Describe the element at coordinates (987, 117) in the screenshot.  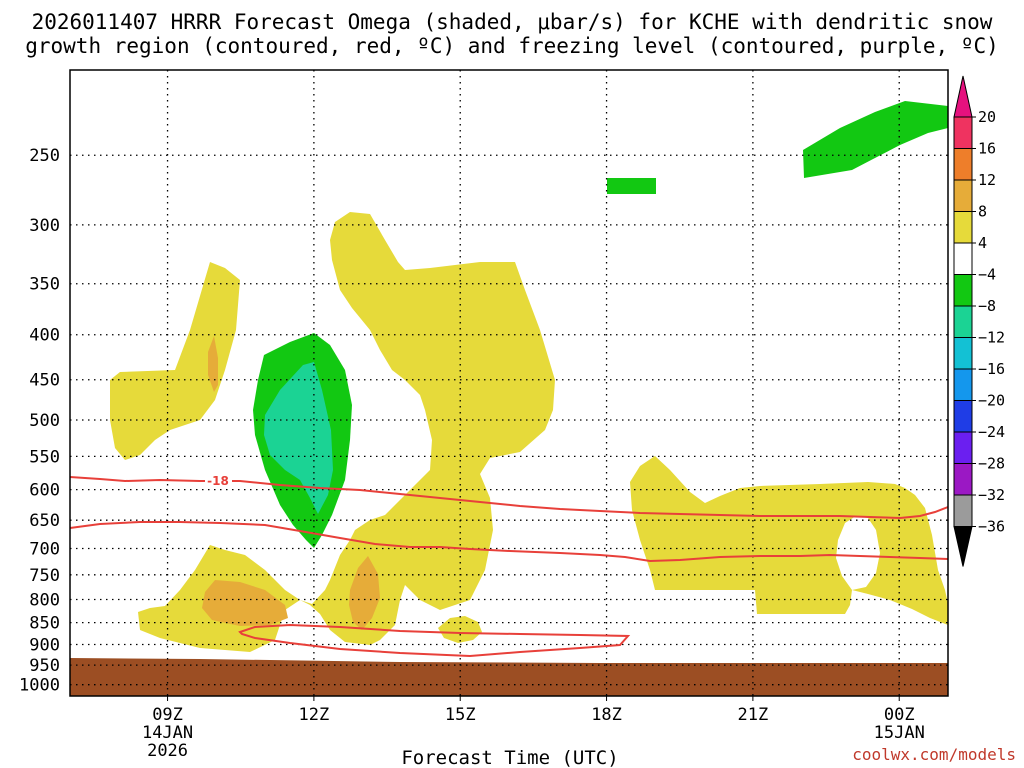
I see `colorbar-label: 20` at that location.